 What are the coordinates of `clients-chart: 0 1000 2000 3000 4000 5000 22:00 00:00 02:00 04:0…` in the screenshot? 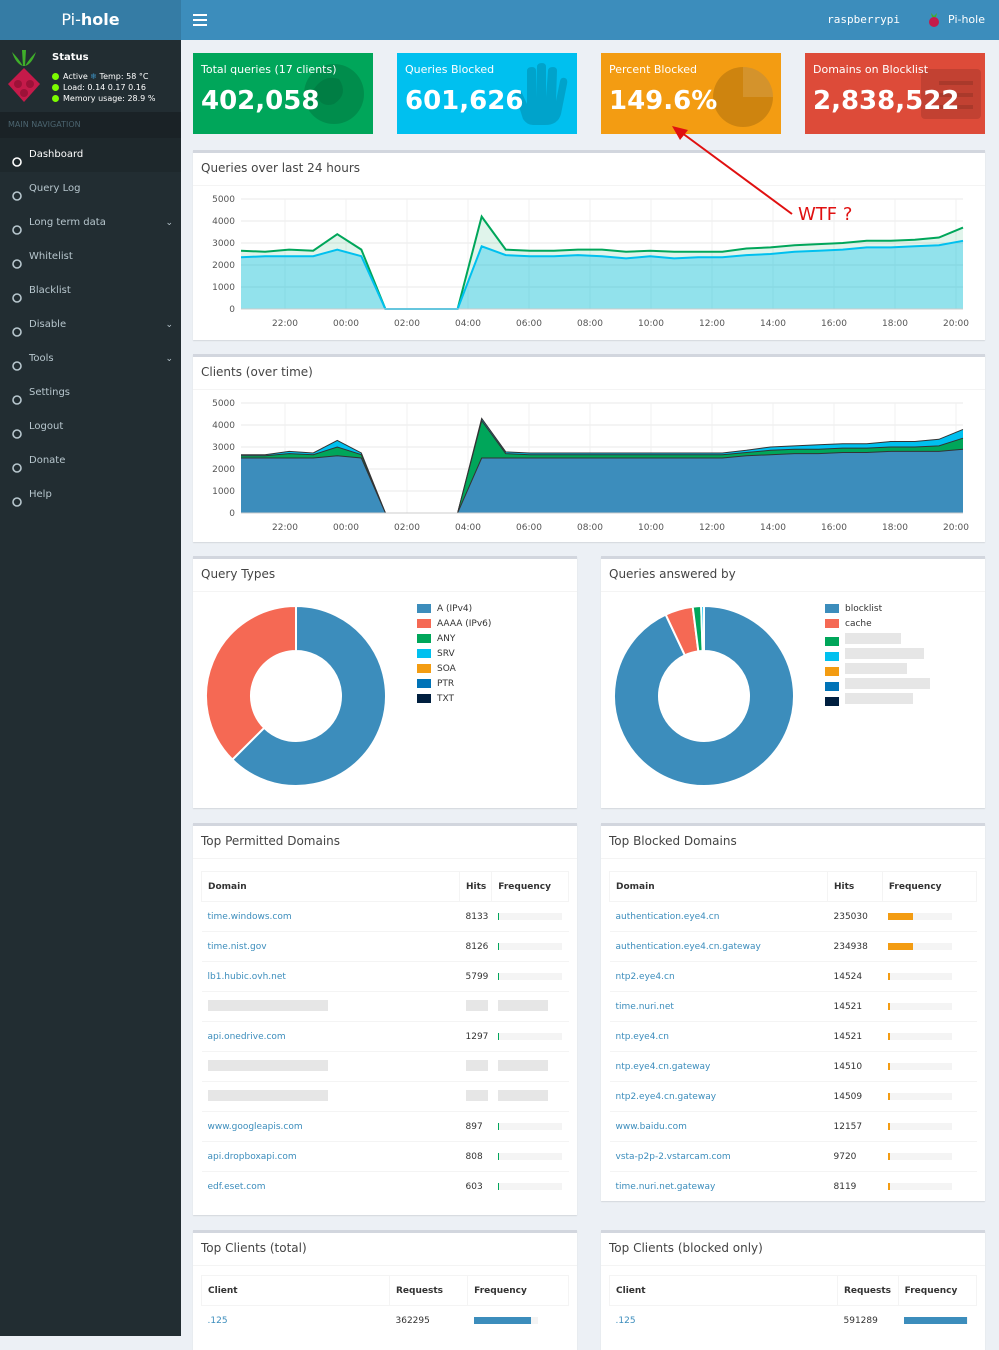 It's located at (587, 469).